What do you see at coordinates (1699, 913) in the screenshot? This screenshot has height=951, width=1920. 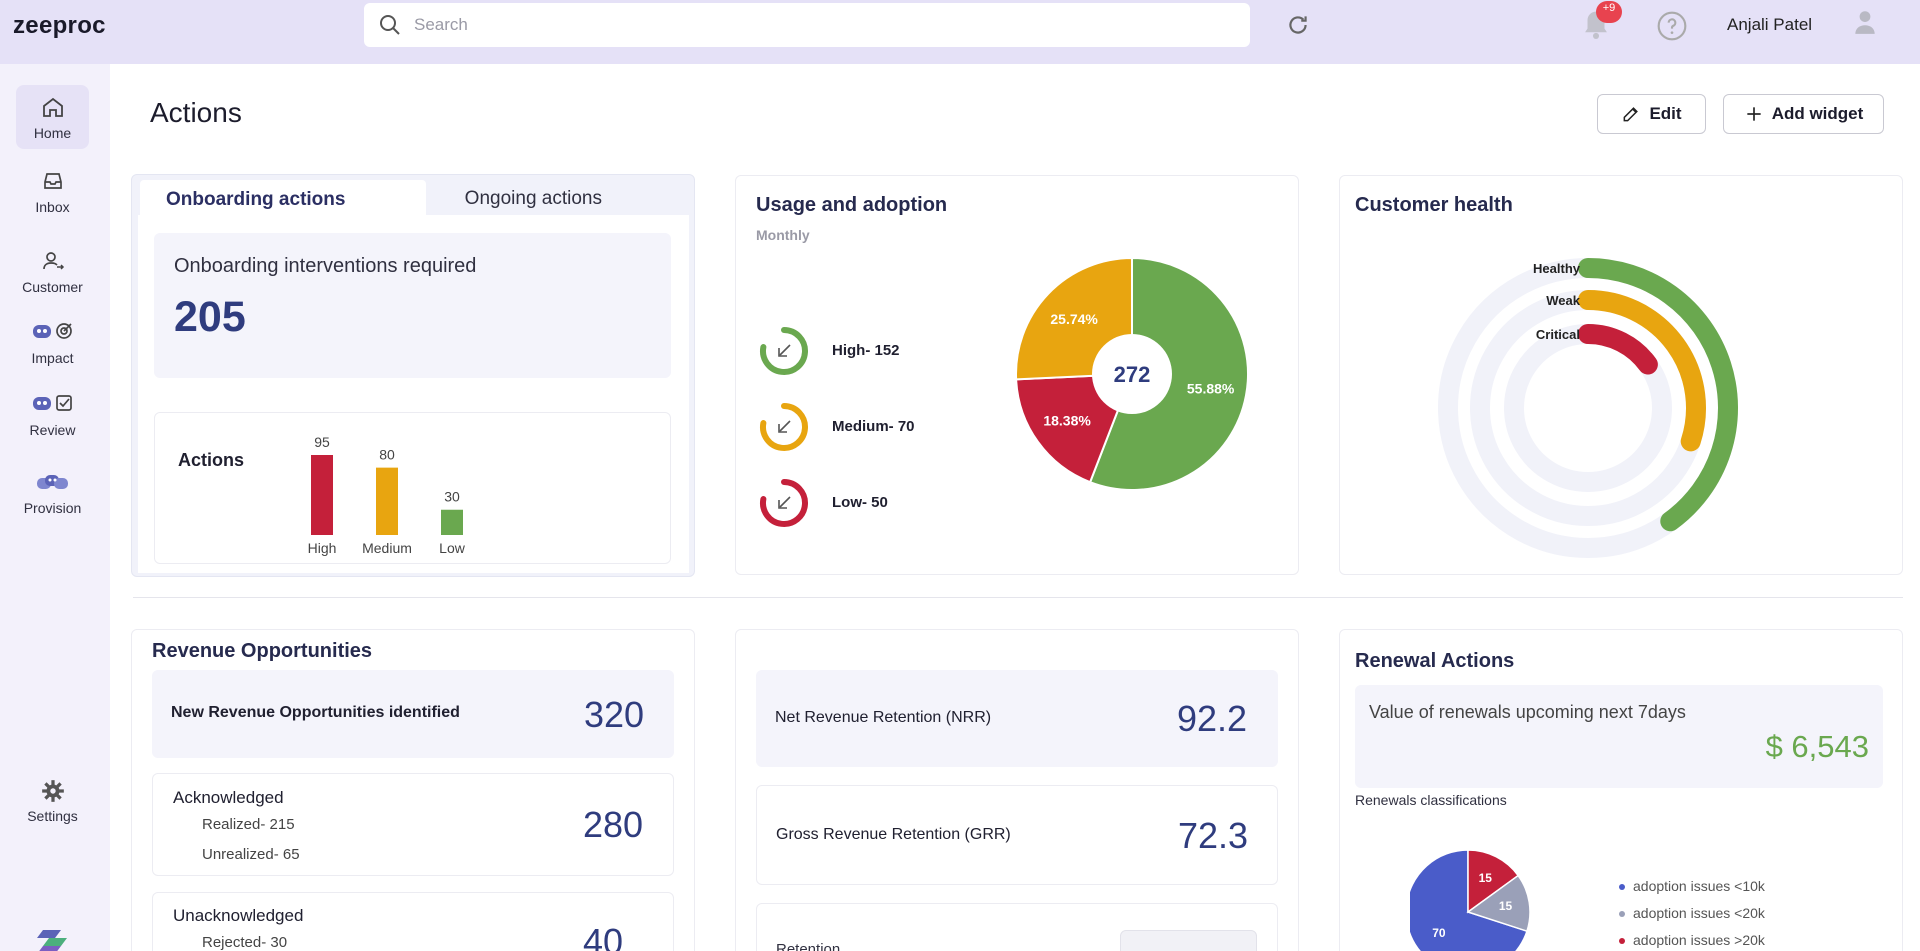 I see `renewal-legend-label: adoption issues <20k` at bounding box center [1699, 913].